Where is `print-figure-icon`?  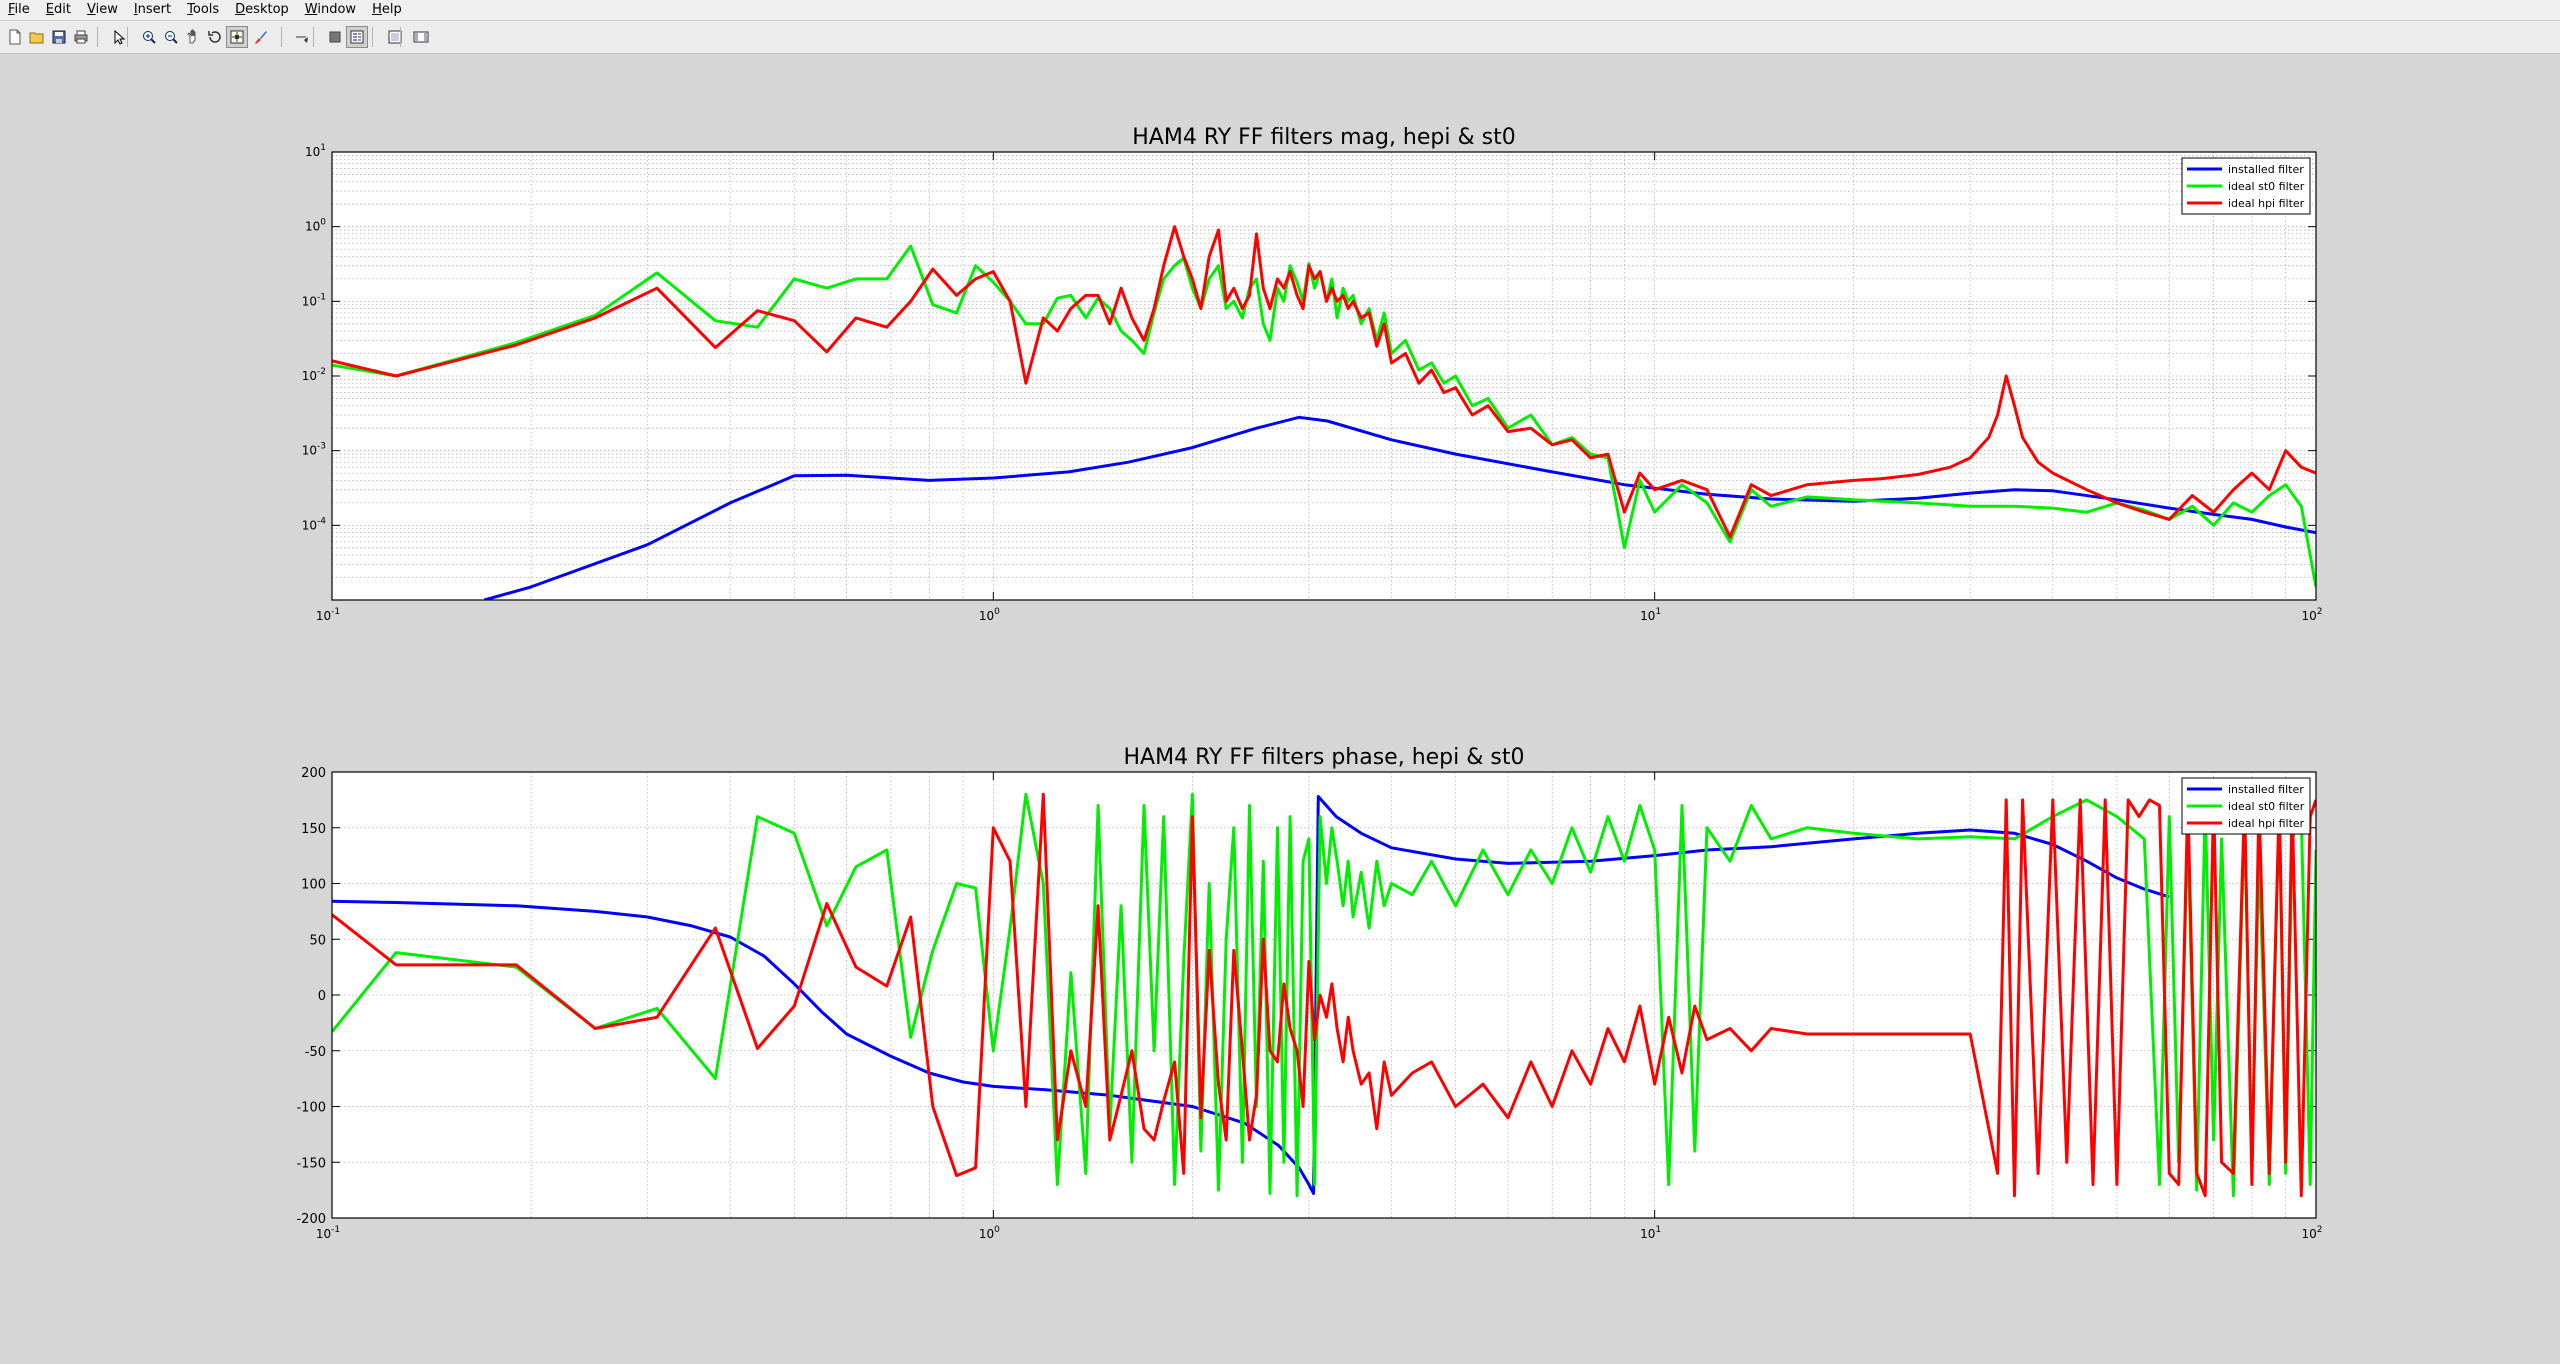 print-figure-icon is located at coordinates (81, 37).